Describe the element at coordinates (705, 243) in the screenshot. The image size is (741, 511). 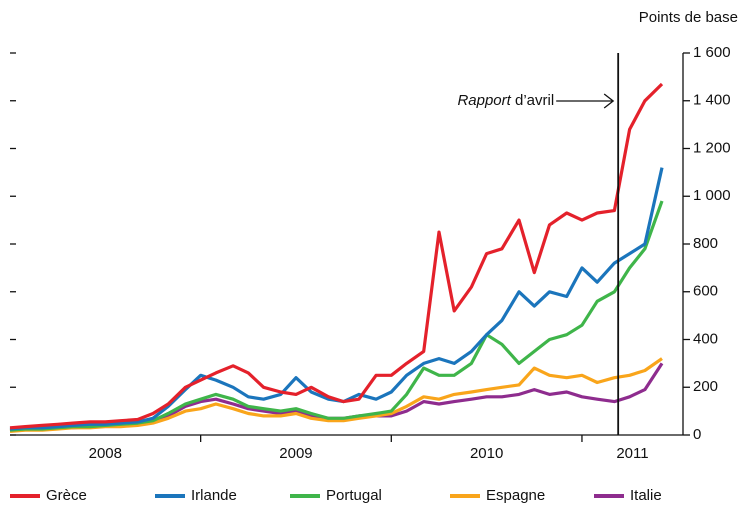
I see `y-tick-label: 800` at that location.